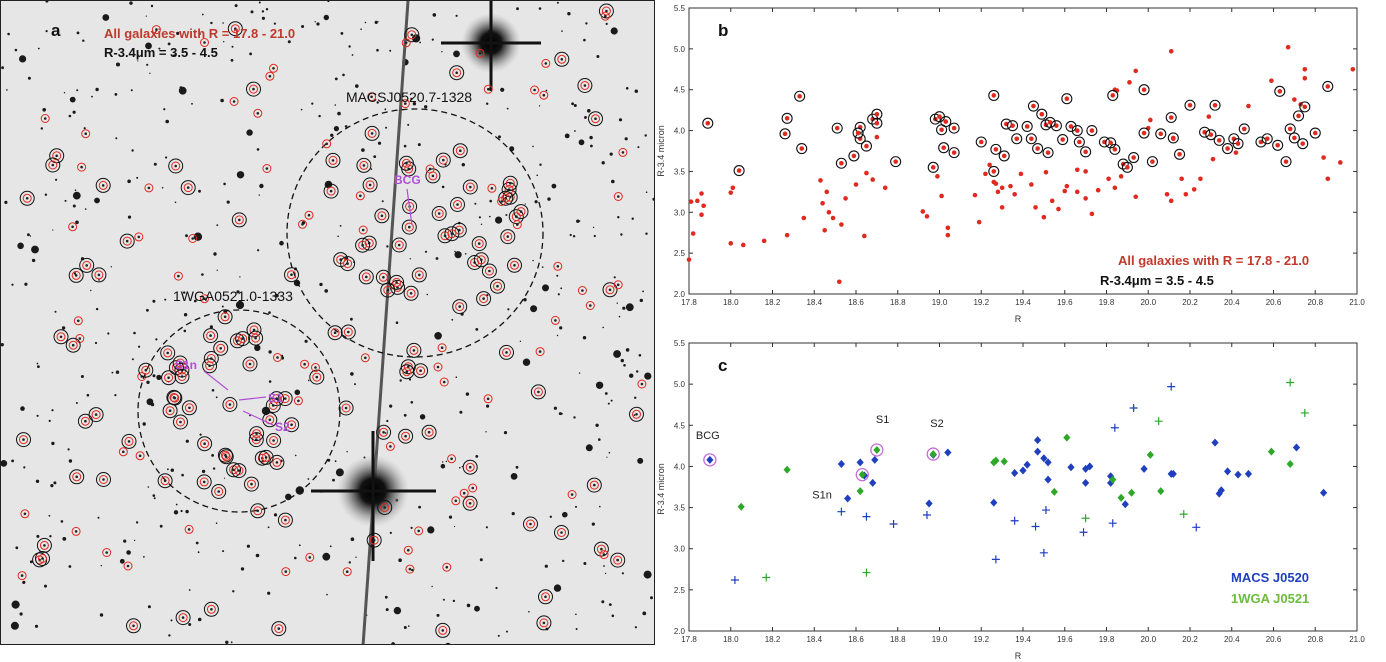  Describe the element at coordinates (898, 302) in the screenshot. I see `x-tick-label: 18.8` at that location.